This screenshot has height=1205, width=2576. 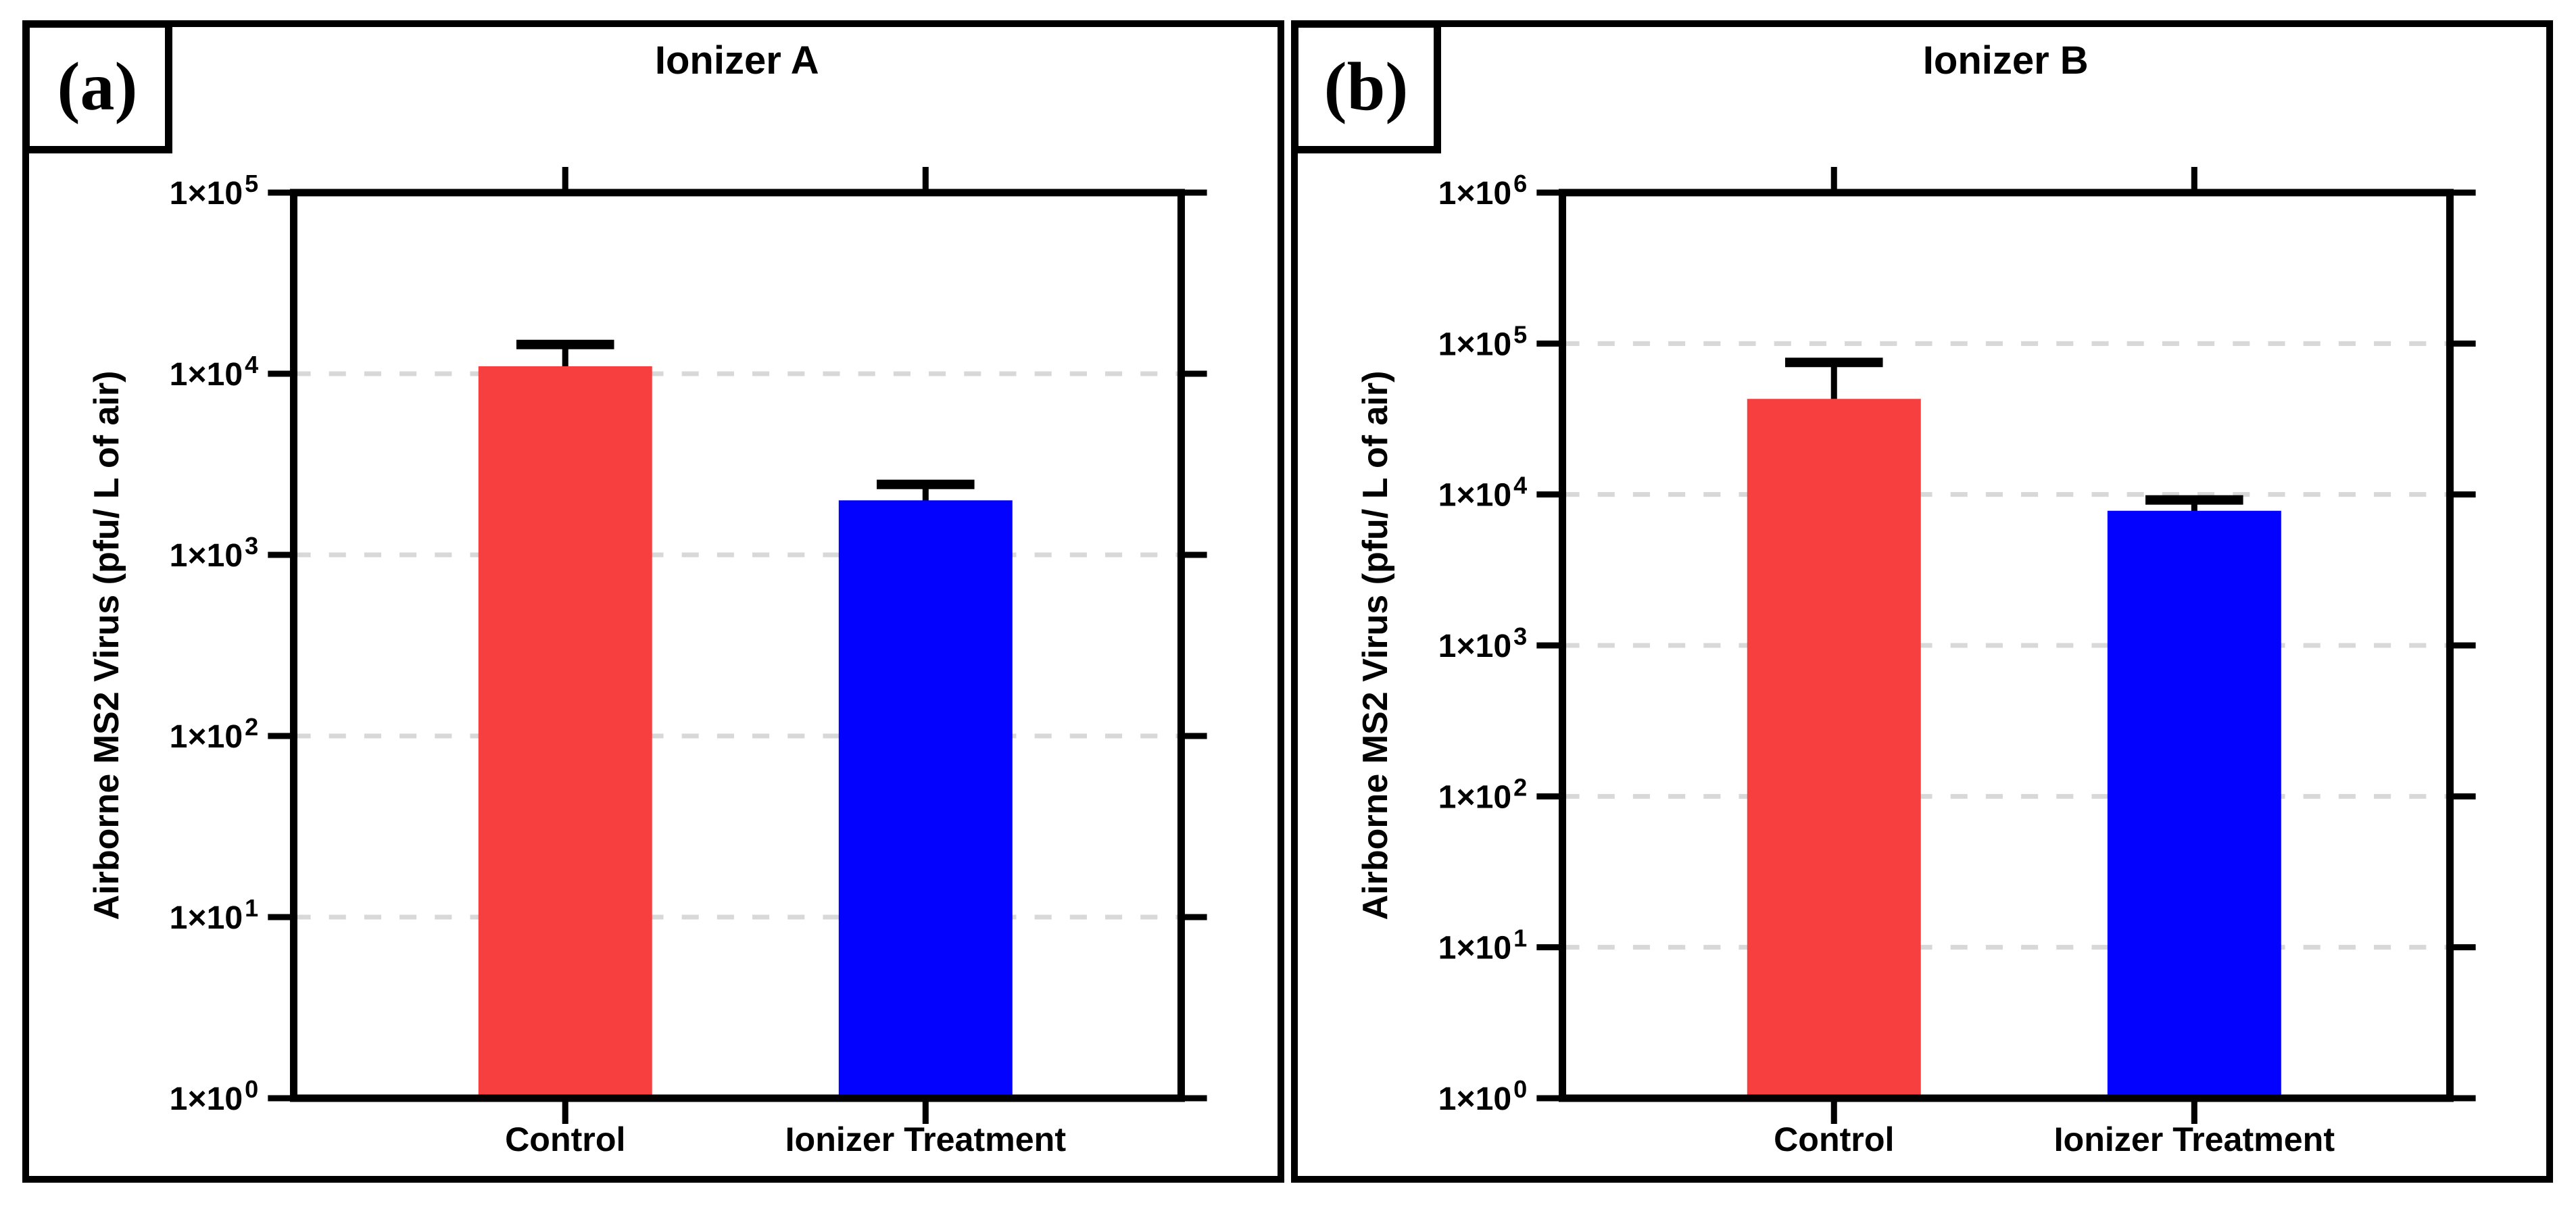 I want to click on chart-title-a: Ionizer A, so click(x=737, y=60).